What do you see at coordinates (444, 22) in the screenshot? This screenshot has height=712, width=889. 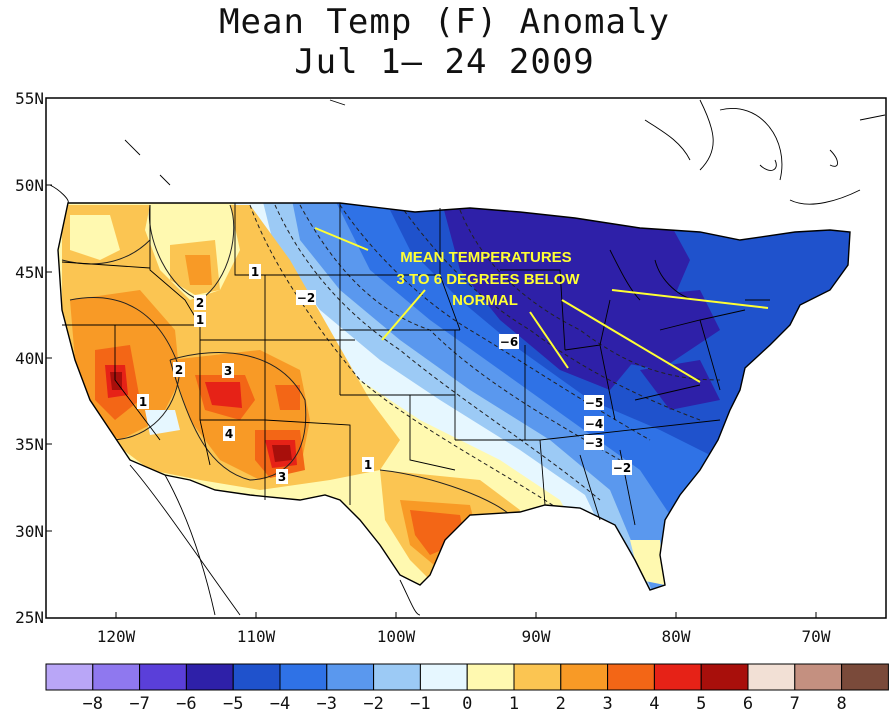 I see `map-title: Mean Temp (F) Anomaly` at bounding box center [444, 22].